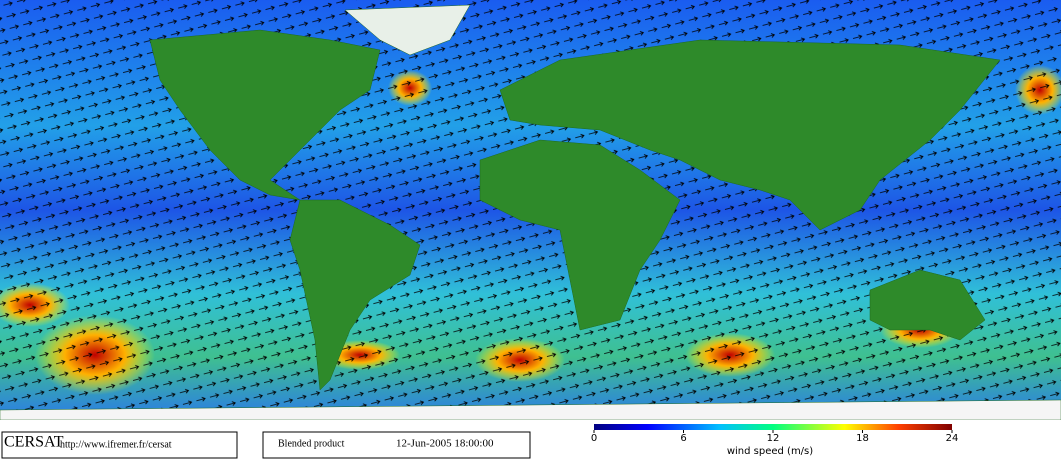 The height and width of the screenshot is (467, 1061). I want to click on logo: CERSAT, so click(34, 442).